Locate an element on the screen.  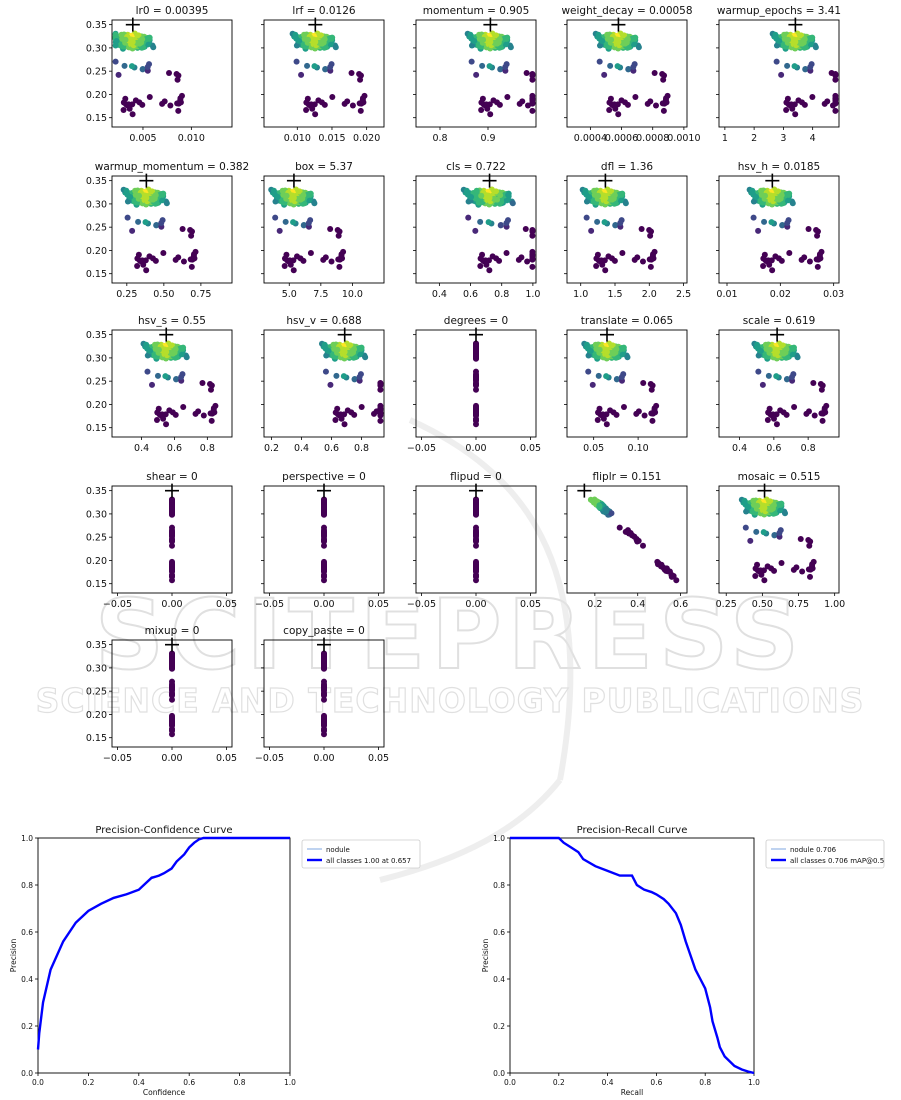
panel-title: momentum = 0.905 is located at coordinates (476, 11).